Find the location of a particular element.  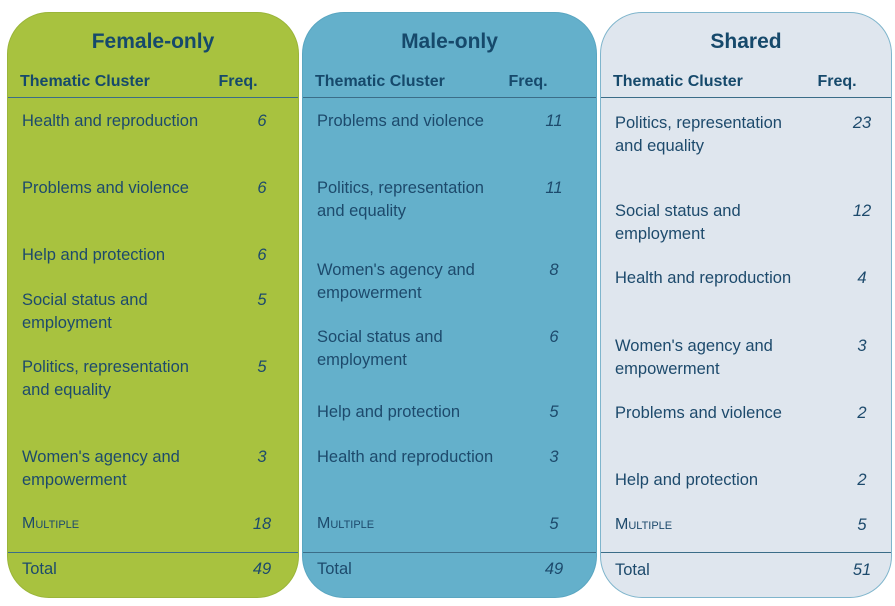

table-row: Problems and violence 2 is located at coordinates (753, 413).